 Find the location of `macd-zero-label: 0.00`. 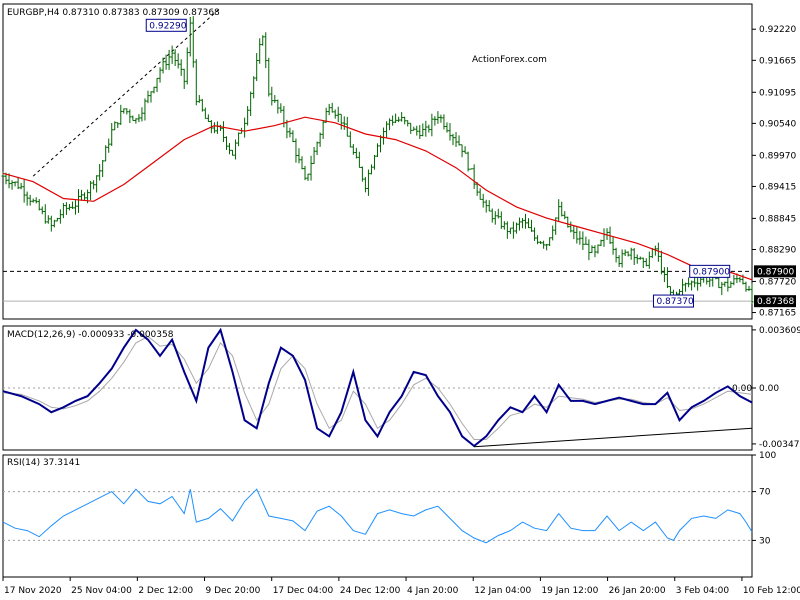

macd-zero-label: 0.00 is located at coordinates (742, 389).